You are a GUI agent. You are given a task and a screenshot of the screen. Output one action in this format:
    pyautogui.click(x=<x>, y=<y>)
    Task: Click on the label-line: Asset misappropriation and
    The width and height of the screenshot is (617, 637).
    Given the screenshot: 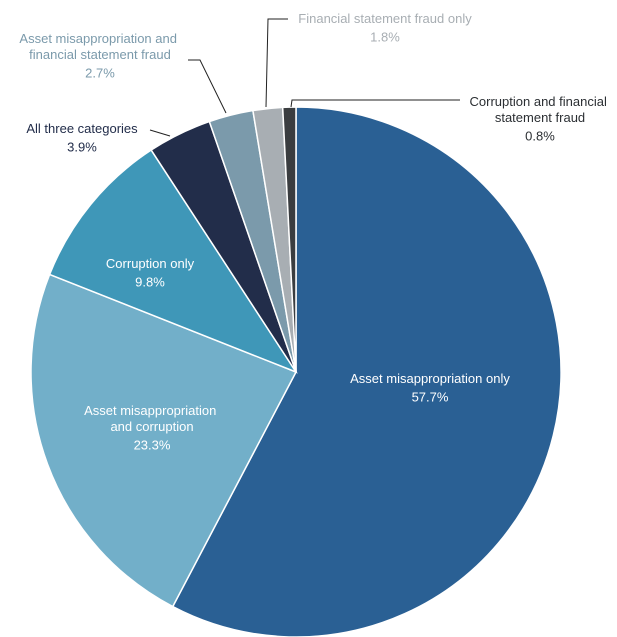 What is the action you would take?
    pyautogui.click(x=99, y=38)
    